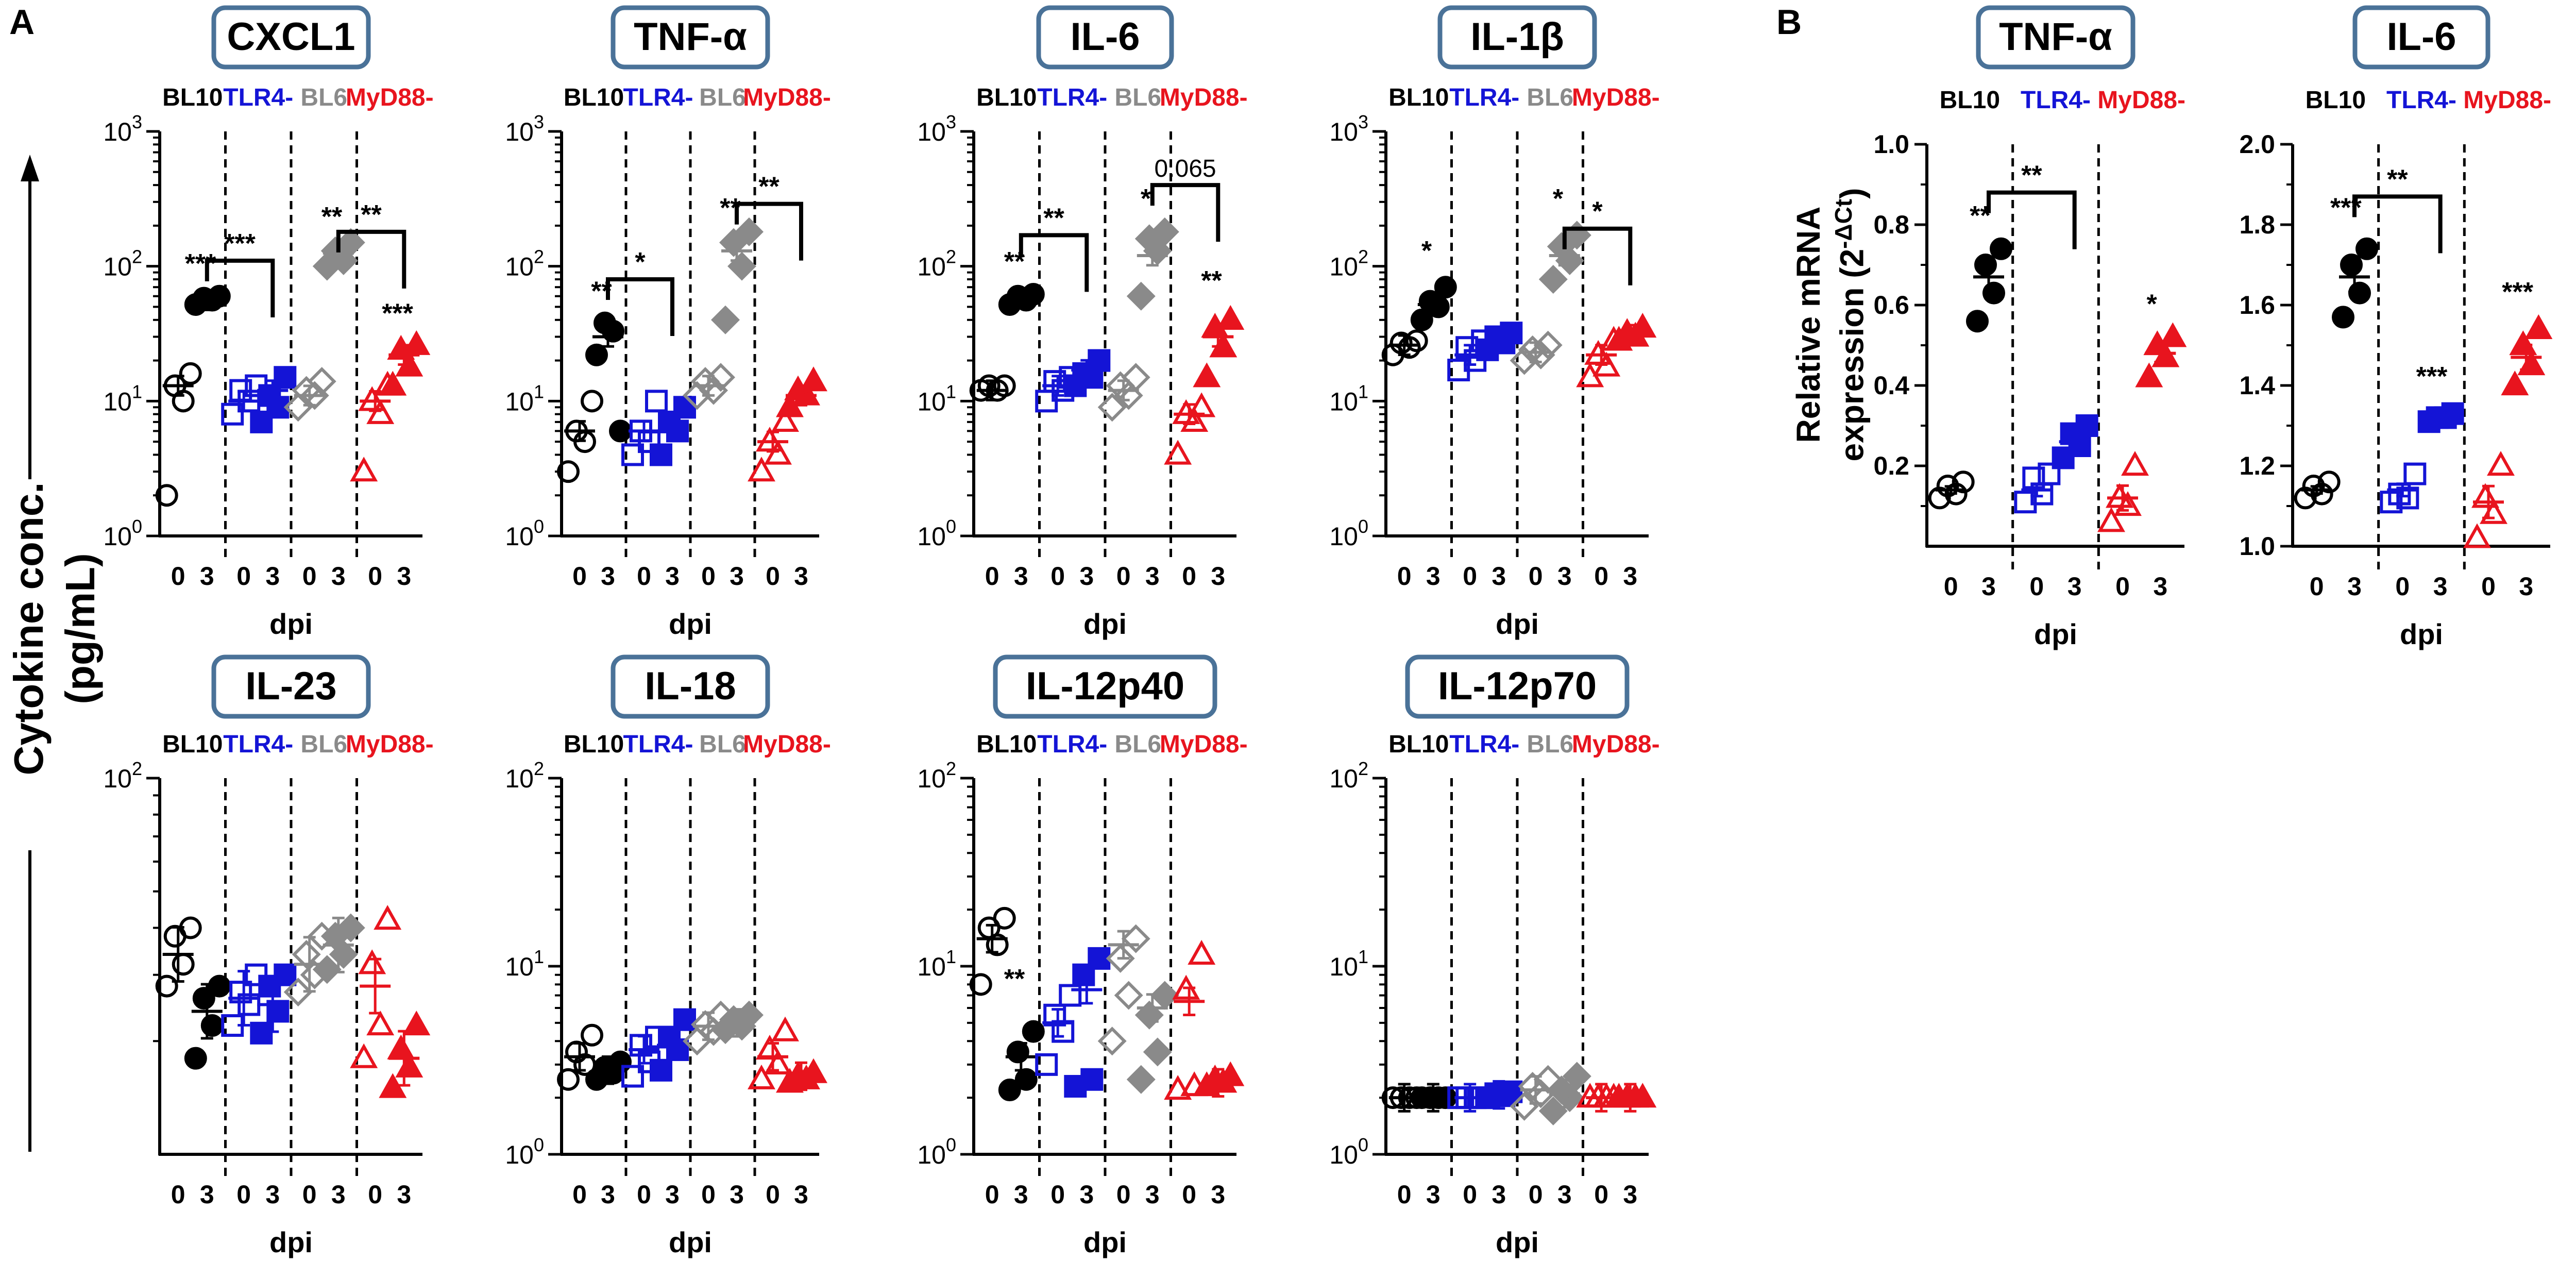 This screenshot has width=2576, height=1278. I want to click on legend-label-MyD88: MyD88-, so click(1204, 745).